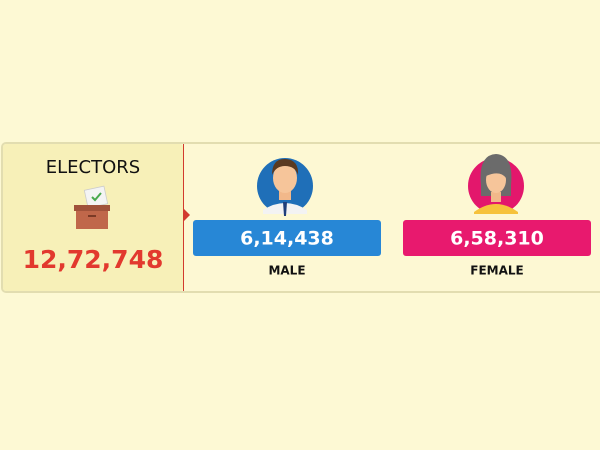 Image resolution: width=600 pixels, height=450 pixels. What do you see at coordinates (93, 167) in the screenshot?
I see `electors-title: ELECTORS` at bounding box center [93, 167].